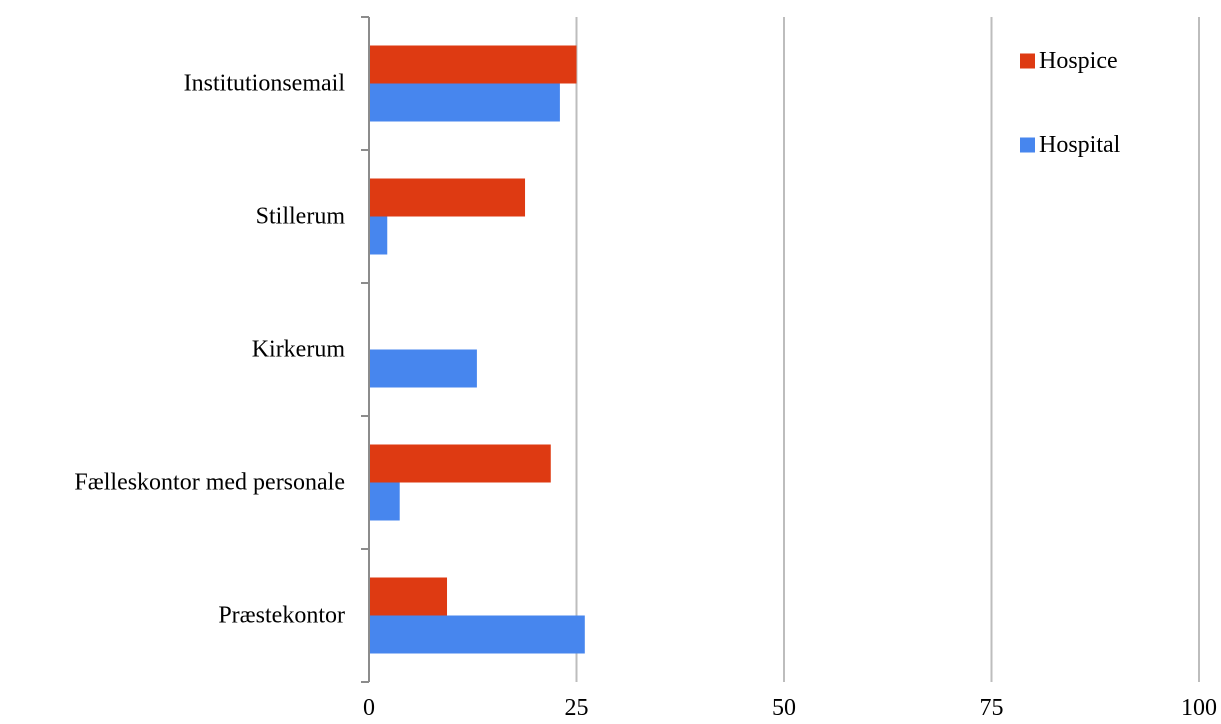 The height and width of the screenshot is (724, 1221). What do you see at coordinates (1199, 708) in the screenshot?
I see `x-tick-label: 100` at bounding box center [1199, 708].